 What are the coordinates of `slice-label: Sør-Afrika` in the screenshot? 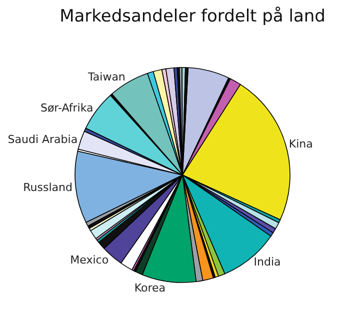 It's located at (67, 108).